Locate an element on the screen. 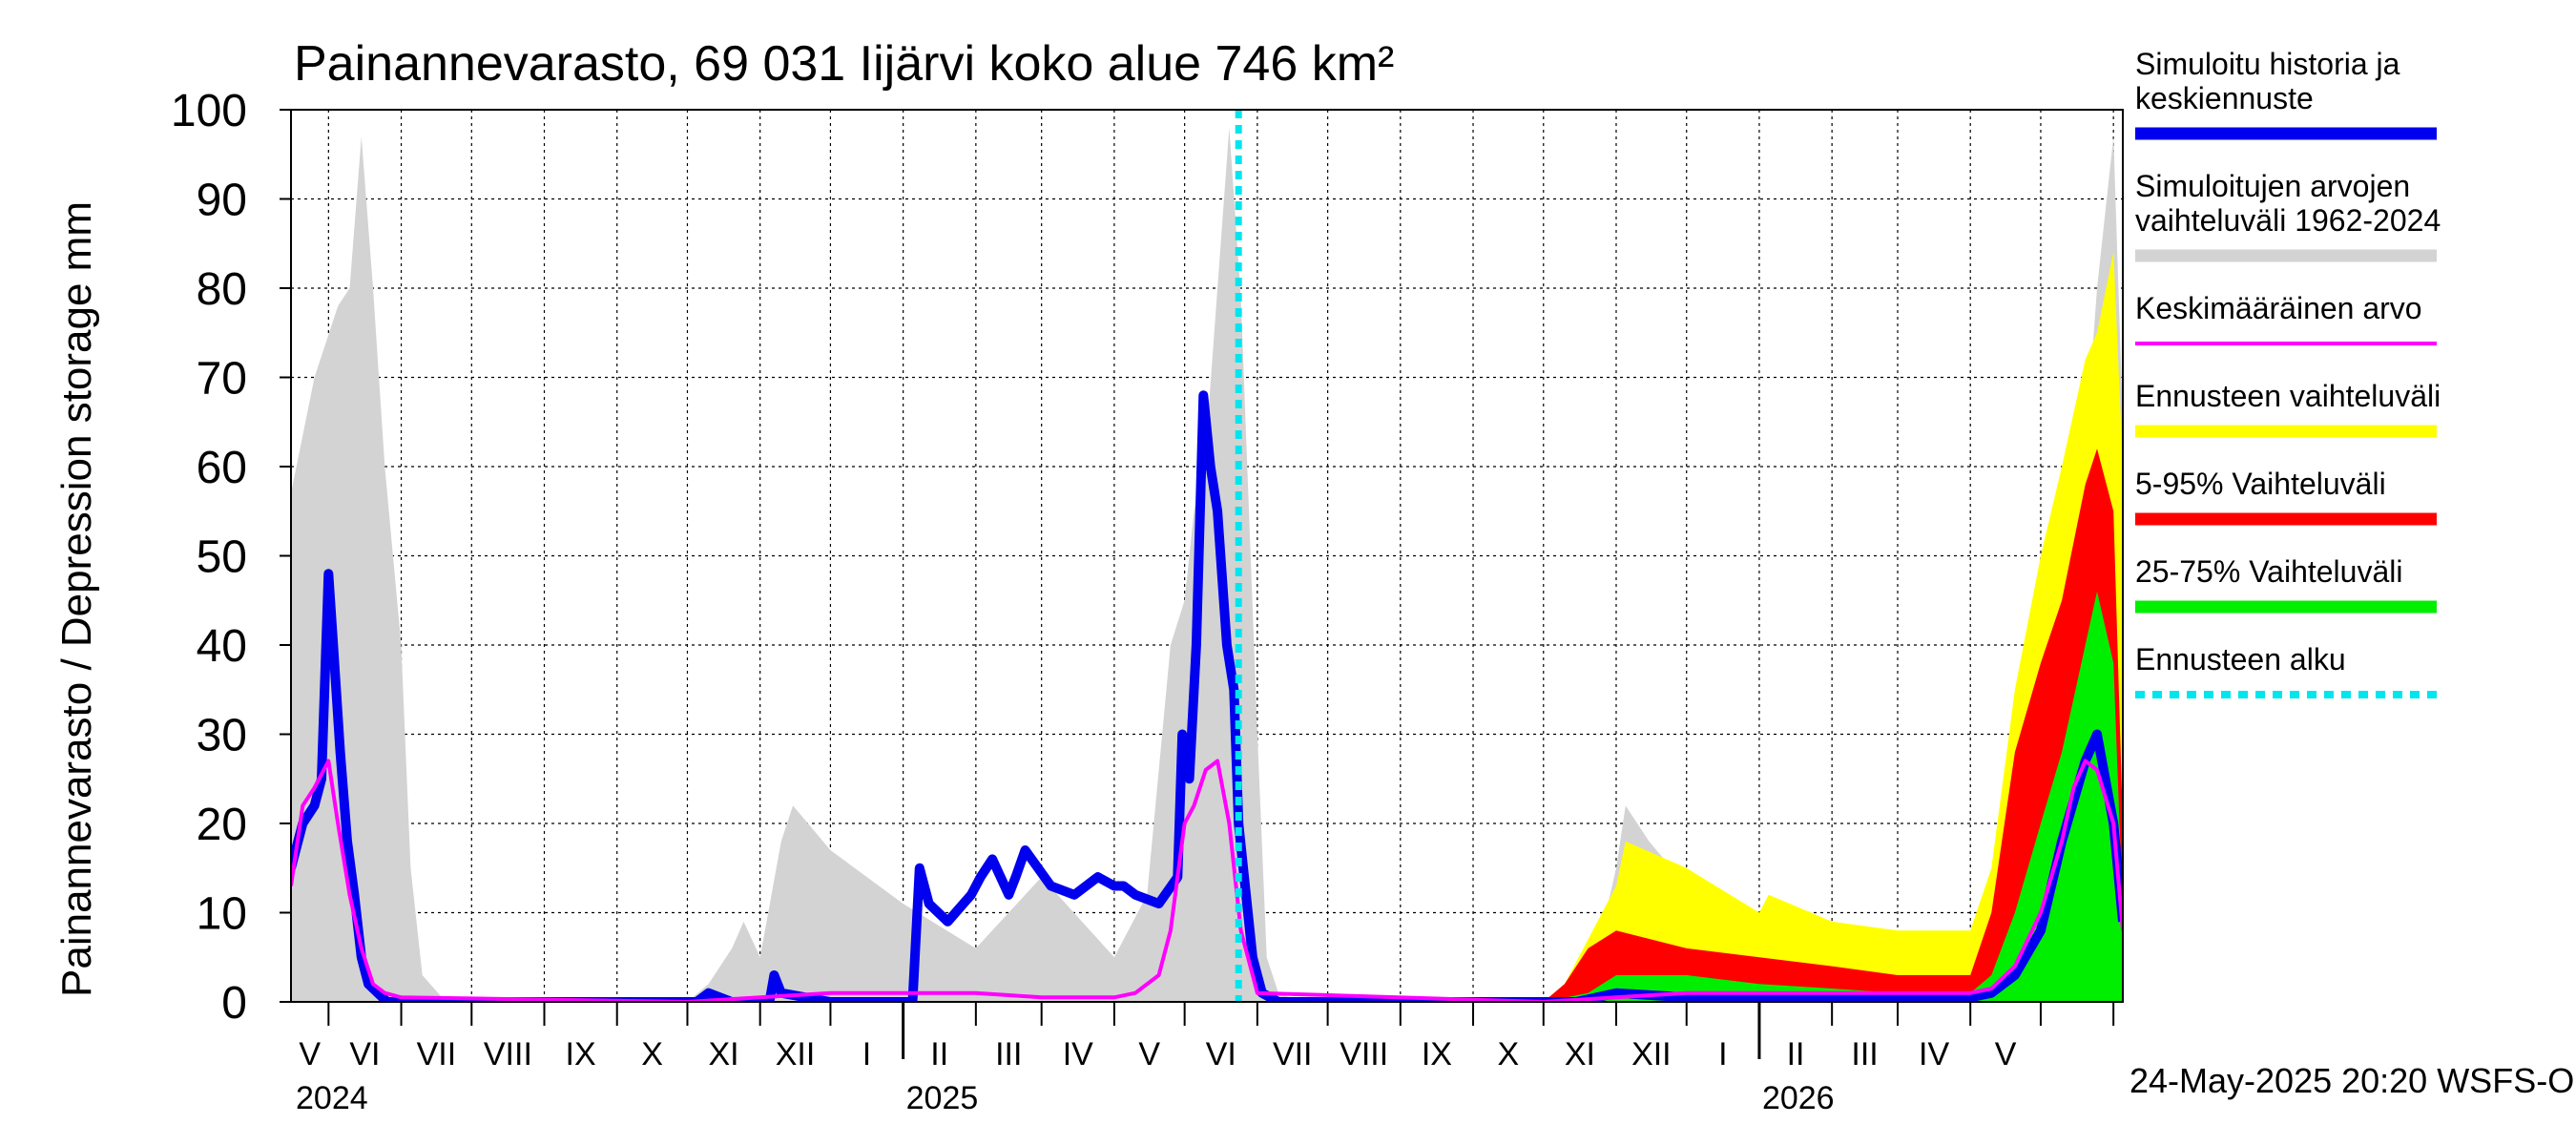 Image resolution: width=2576 pixels, height=1145 pixels. legend-label: vaihteluväli 1962-2024 is located at coordinates (2288, 220).